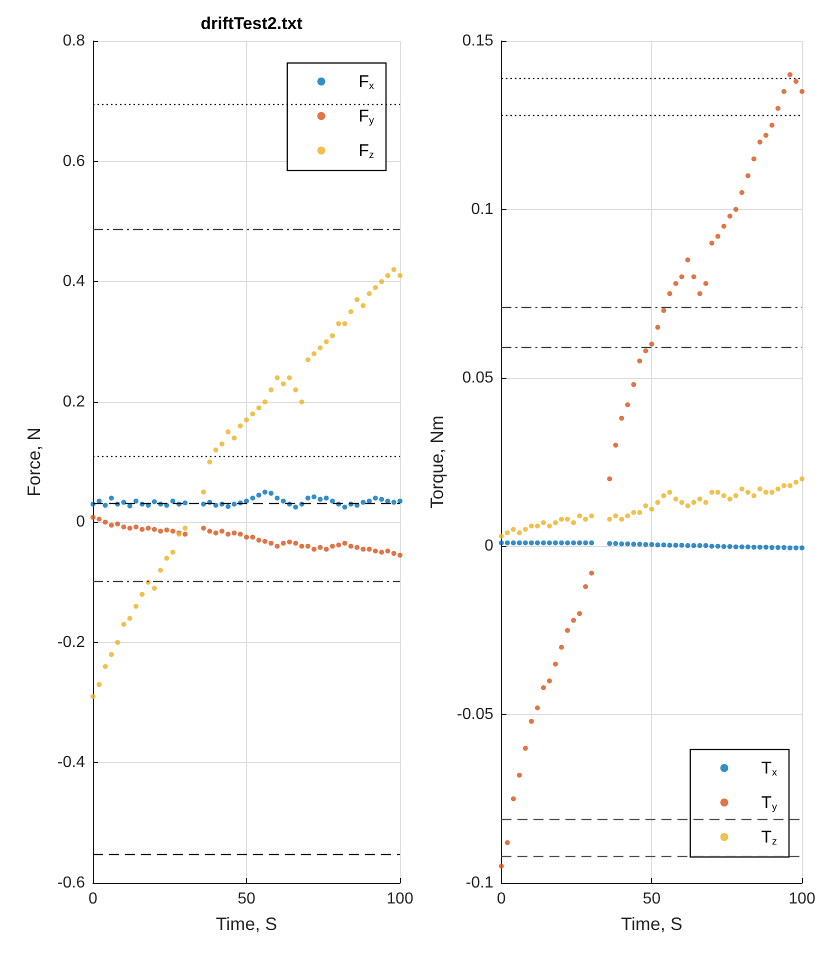 The width and height of the screenshot is (823, 957). What do you see at coordinates (71, 642) in the screenshot?
I see `y-tick-label: -0.2` at bounding box center [71, 642].